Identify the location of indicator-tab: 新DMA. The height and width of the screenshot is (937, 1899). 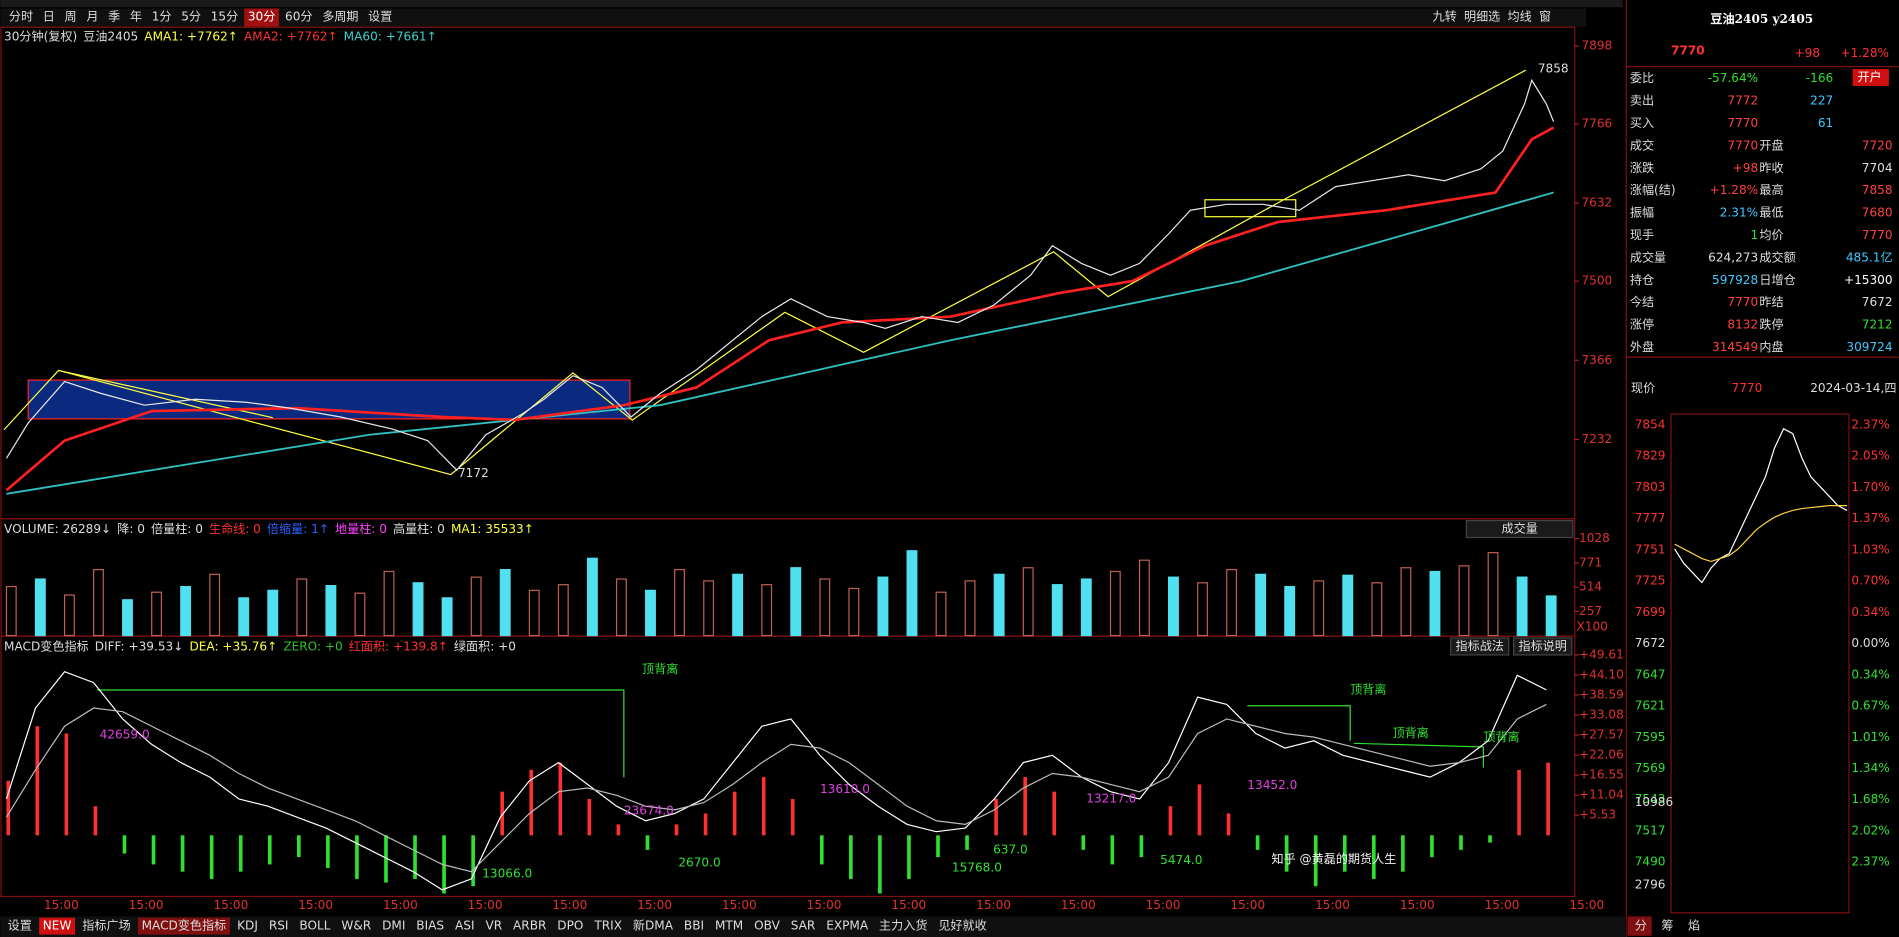
(653, 925).